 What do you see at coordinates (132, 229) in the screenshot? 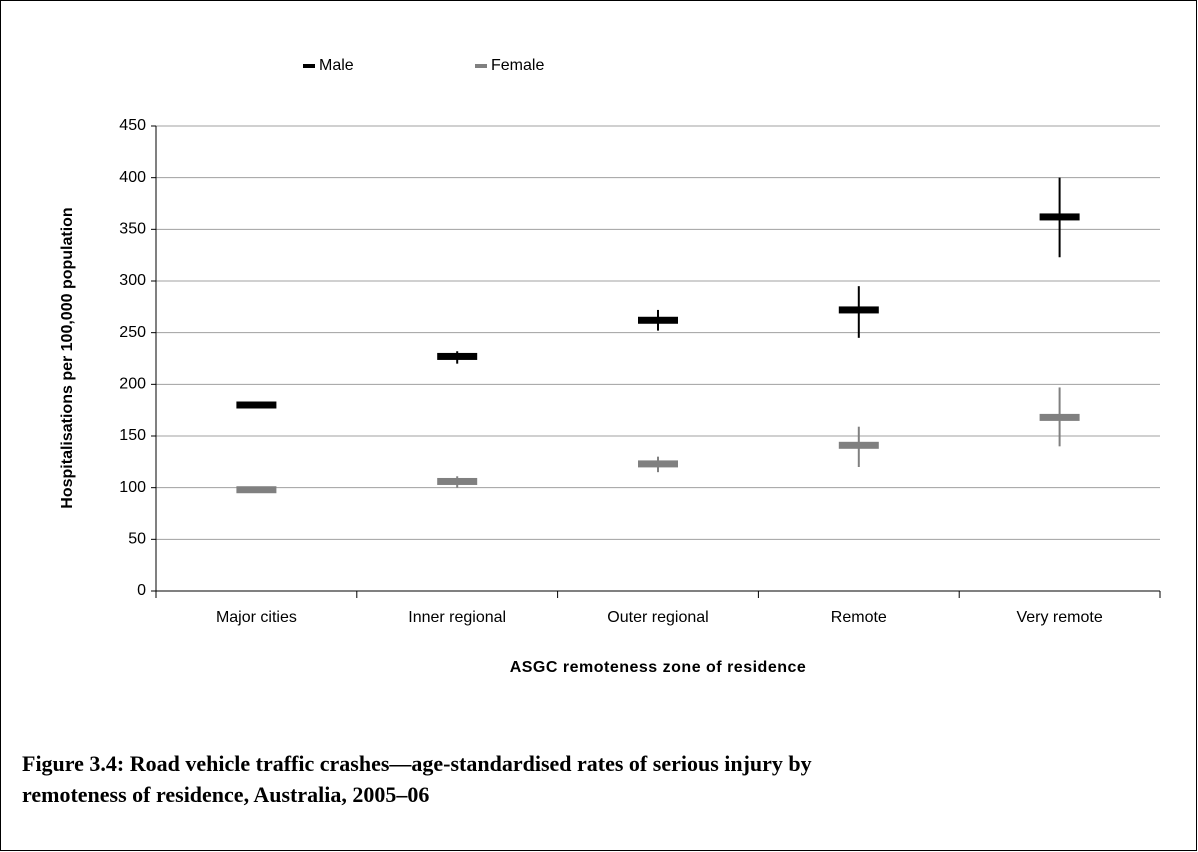
I see `y-tick-label: 350` at bounding box center [132, 229].